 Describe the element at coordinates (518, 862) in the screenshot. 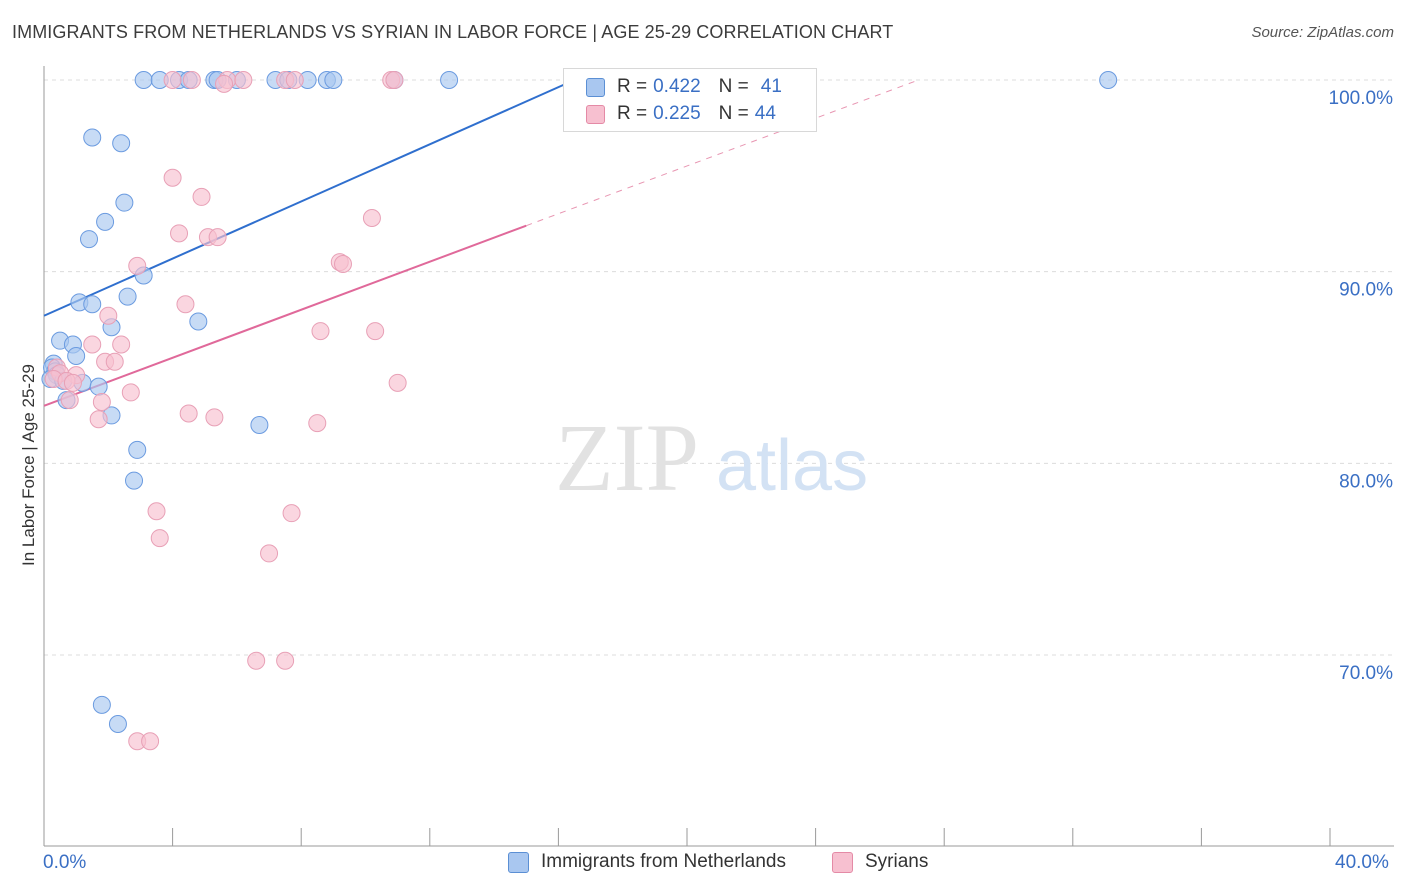

I see `series-swatch-netherlands` at that location.